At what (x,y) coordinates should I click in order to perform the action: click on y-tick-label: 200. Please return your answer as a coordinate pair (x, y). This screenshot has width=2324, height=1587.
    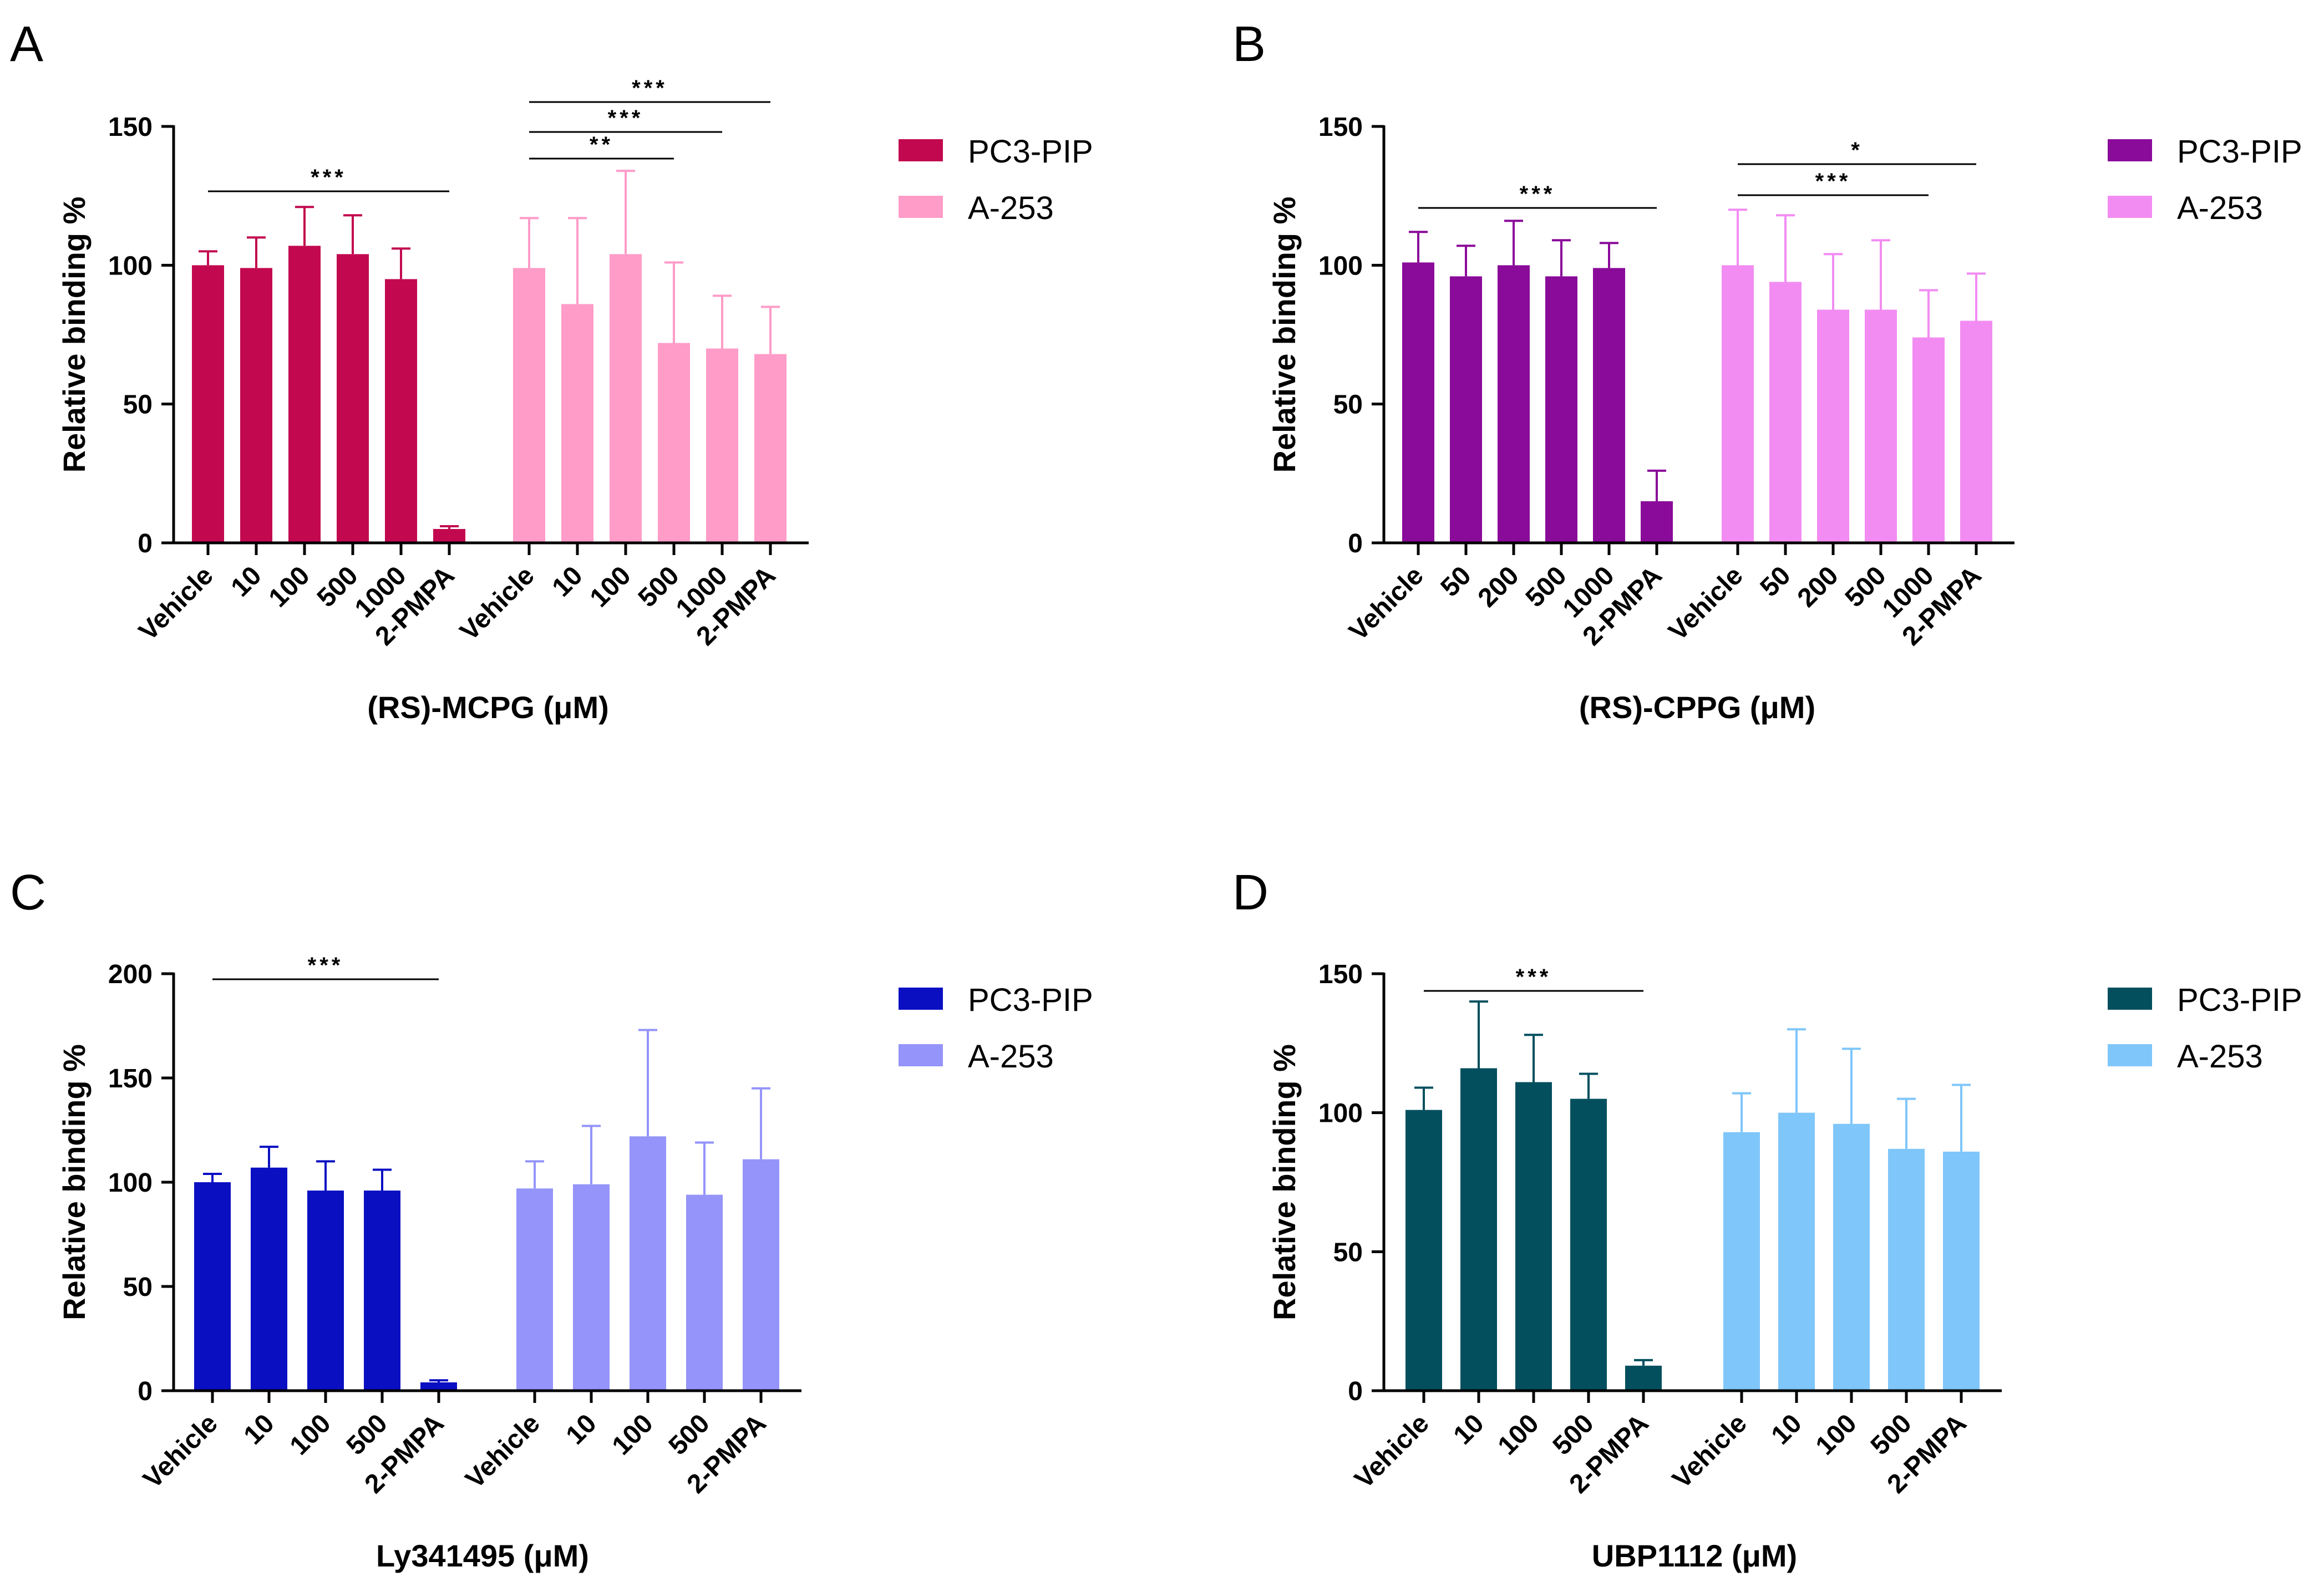
    Looking at the image, I should click on (130, 974).